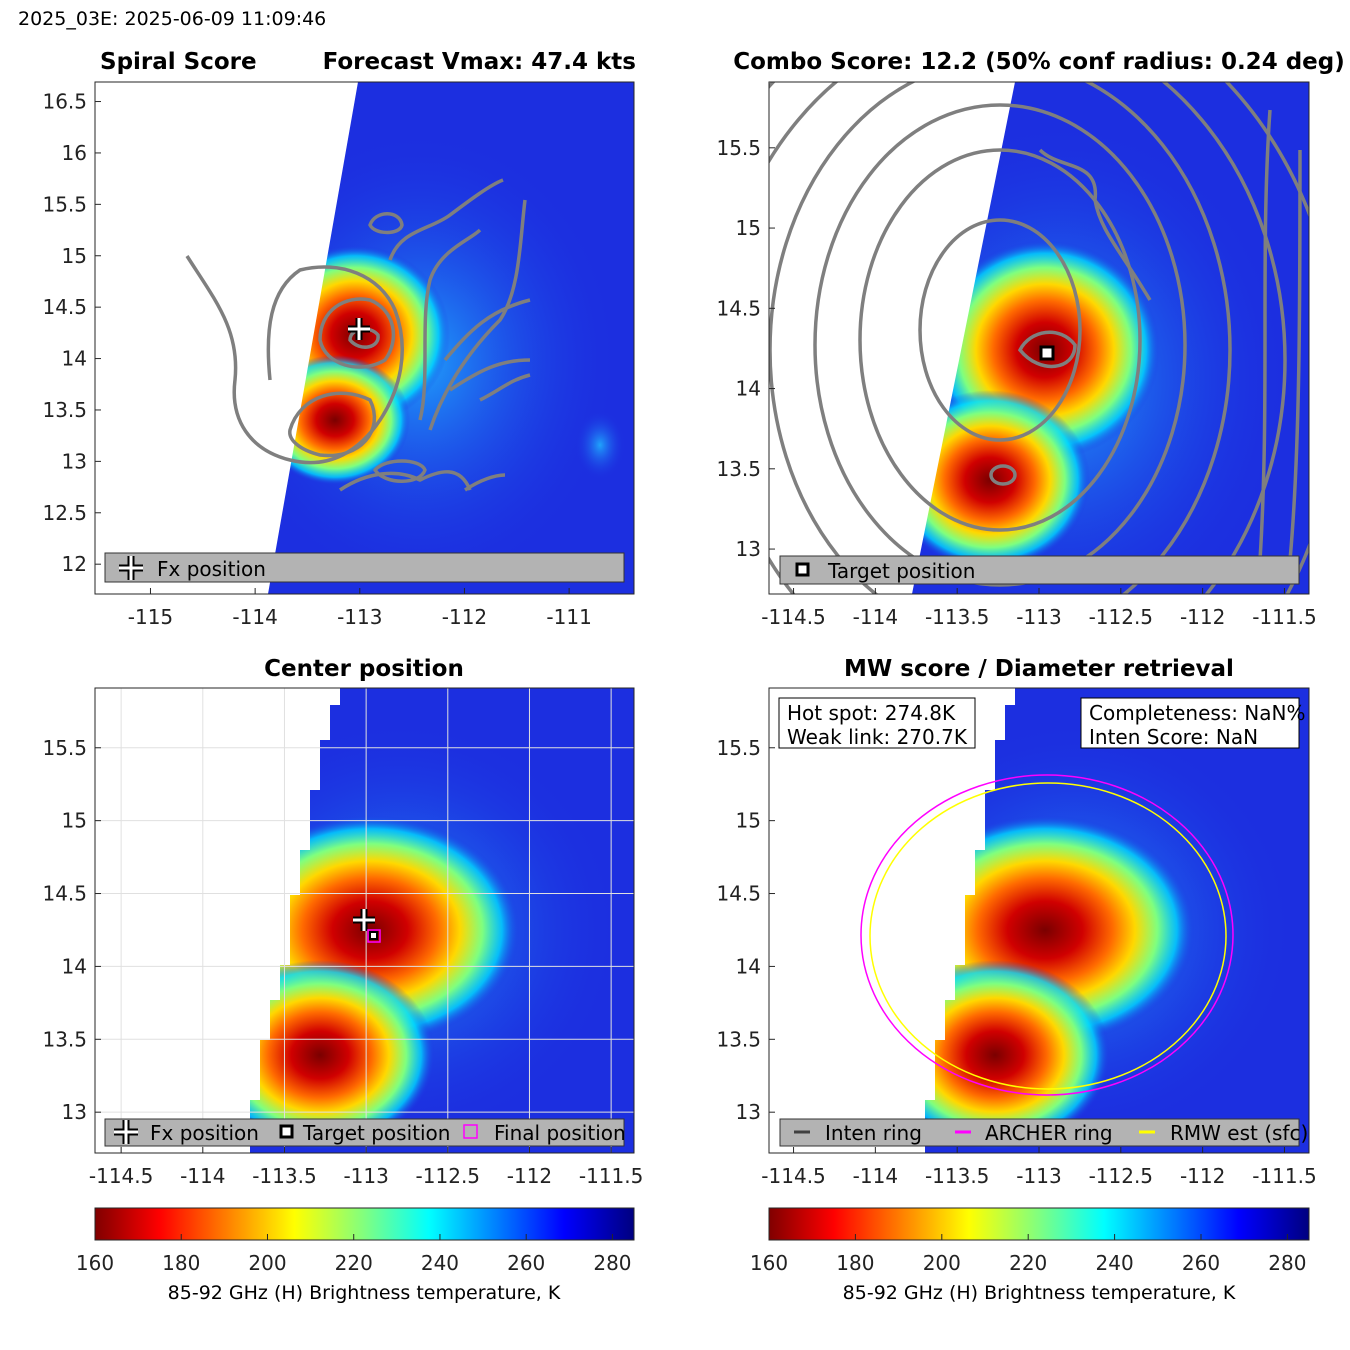 Image resolution: width=1350 pixels, height=1350 pixels. Describe the element at coordinates (364, 1293) in the screenshot. I see `colorbar-left-label: 85-92 GHz (H) Brightness temperature, K` at that location.